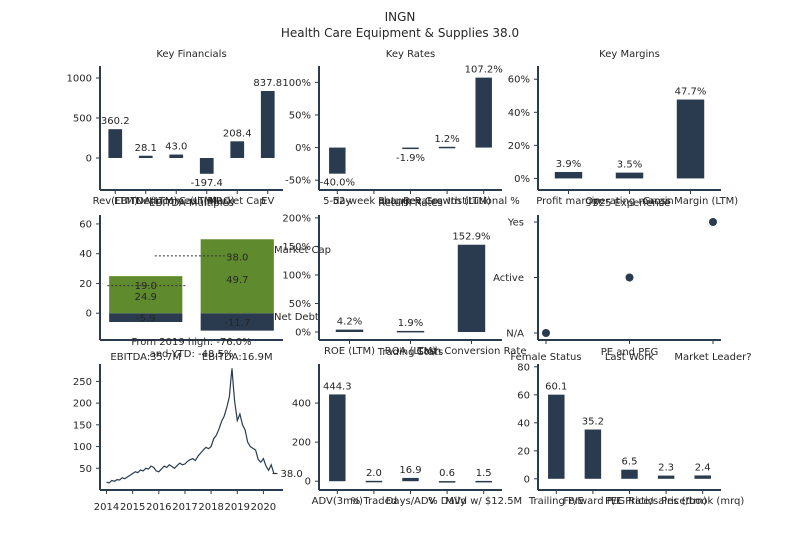 The height and width of the screenshot is (550, 800). What do you see at coordinates (471, 351) in the screenshot?
I see `return-rates-x-tick-label: Cash Conversion Rate` at bounding box center [471, 351].